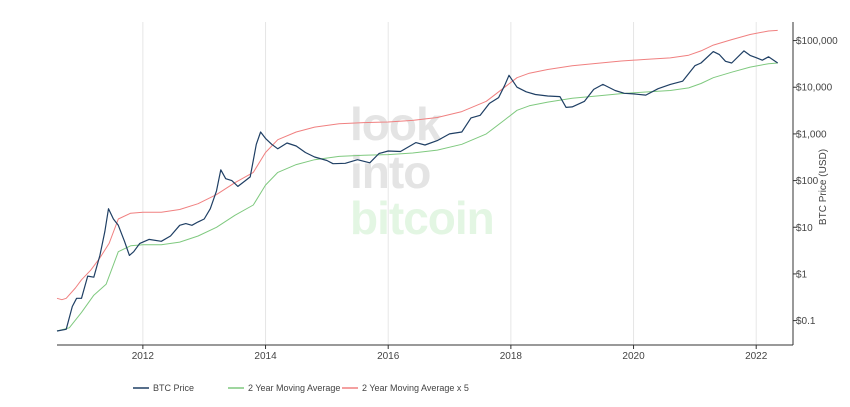 Image resolution: width=850 pixels, height=407 pixels. What do you see at coordinates (814, 88) in the screenshot?
I see `y-tick-label: $10,000` at bounding box center [814, 88].